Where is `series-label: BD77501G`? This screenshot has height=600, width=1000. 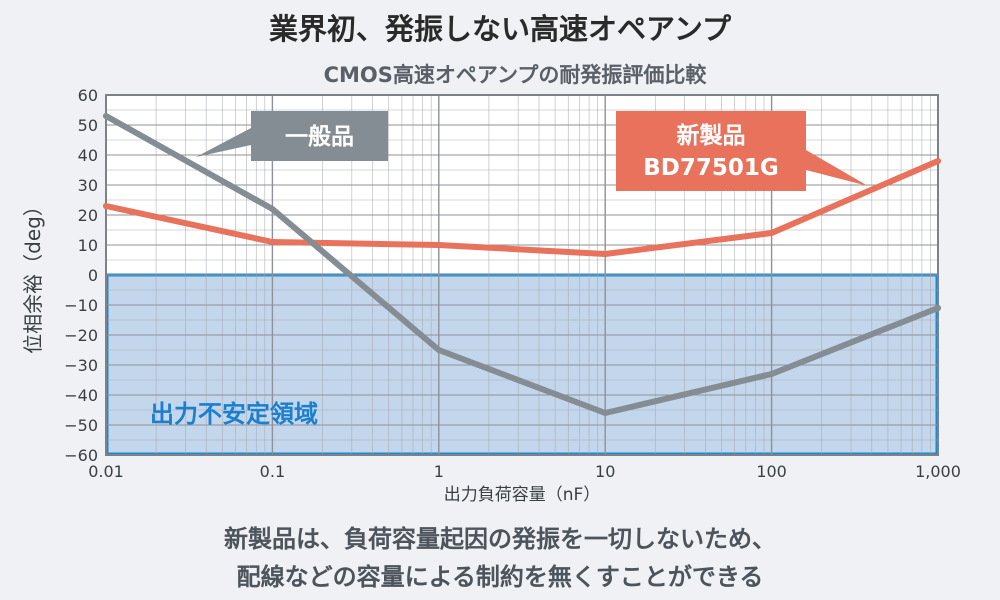 series-label: BD77501G is located at coordinates (711, 168).